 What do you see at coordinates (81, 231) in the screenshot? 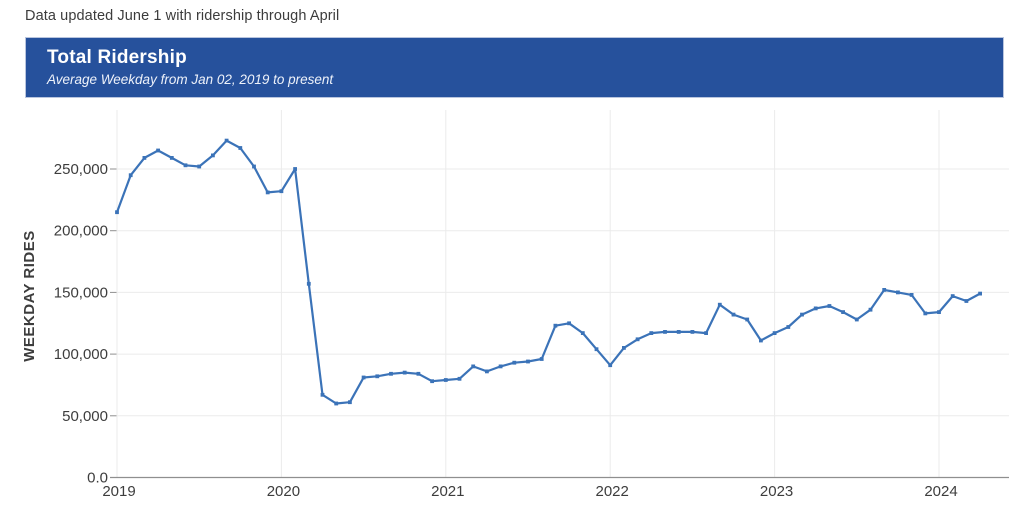
I see `y-tick-label: 200,000` at bounding box center [81, 231].